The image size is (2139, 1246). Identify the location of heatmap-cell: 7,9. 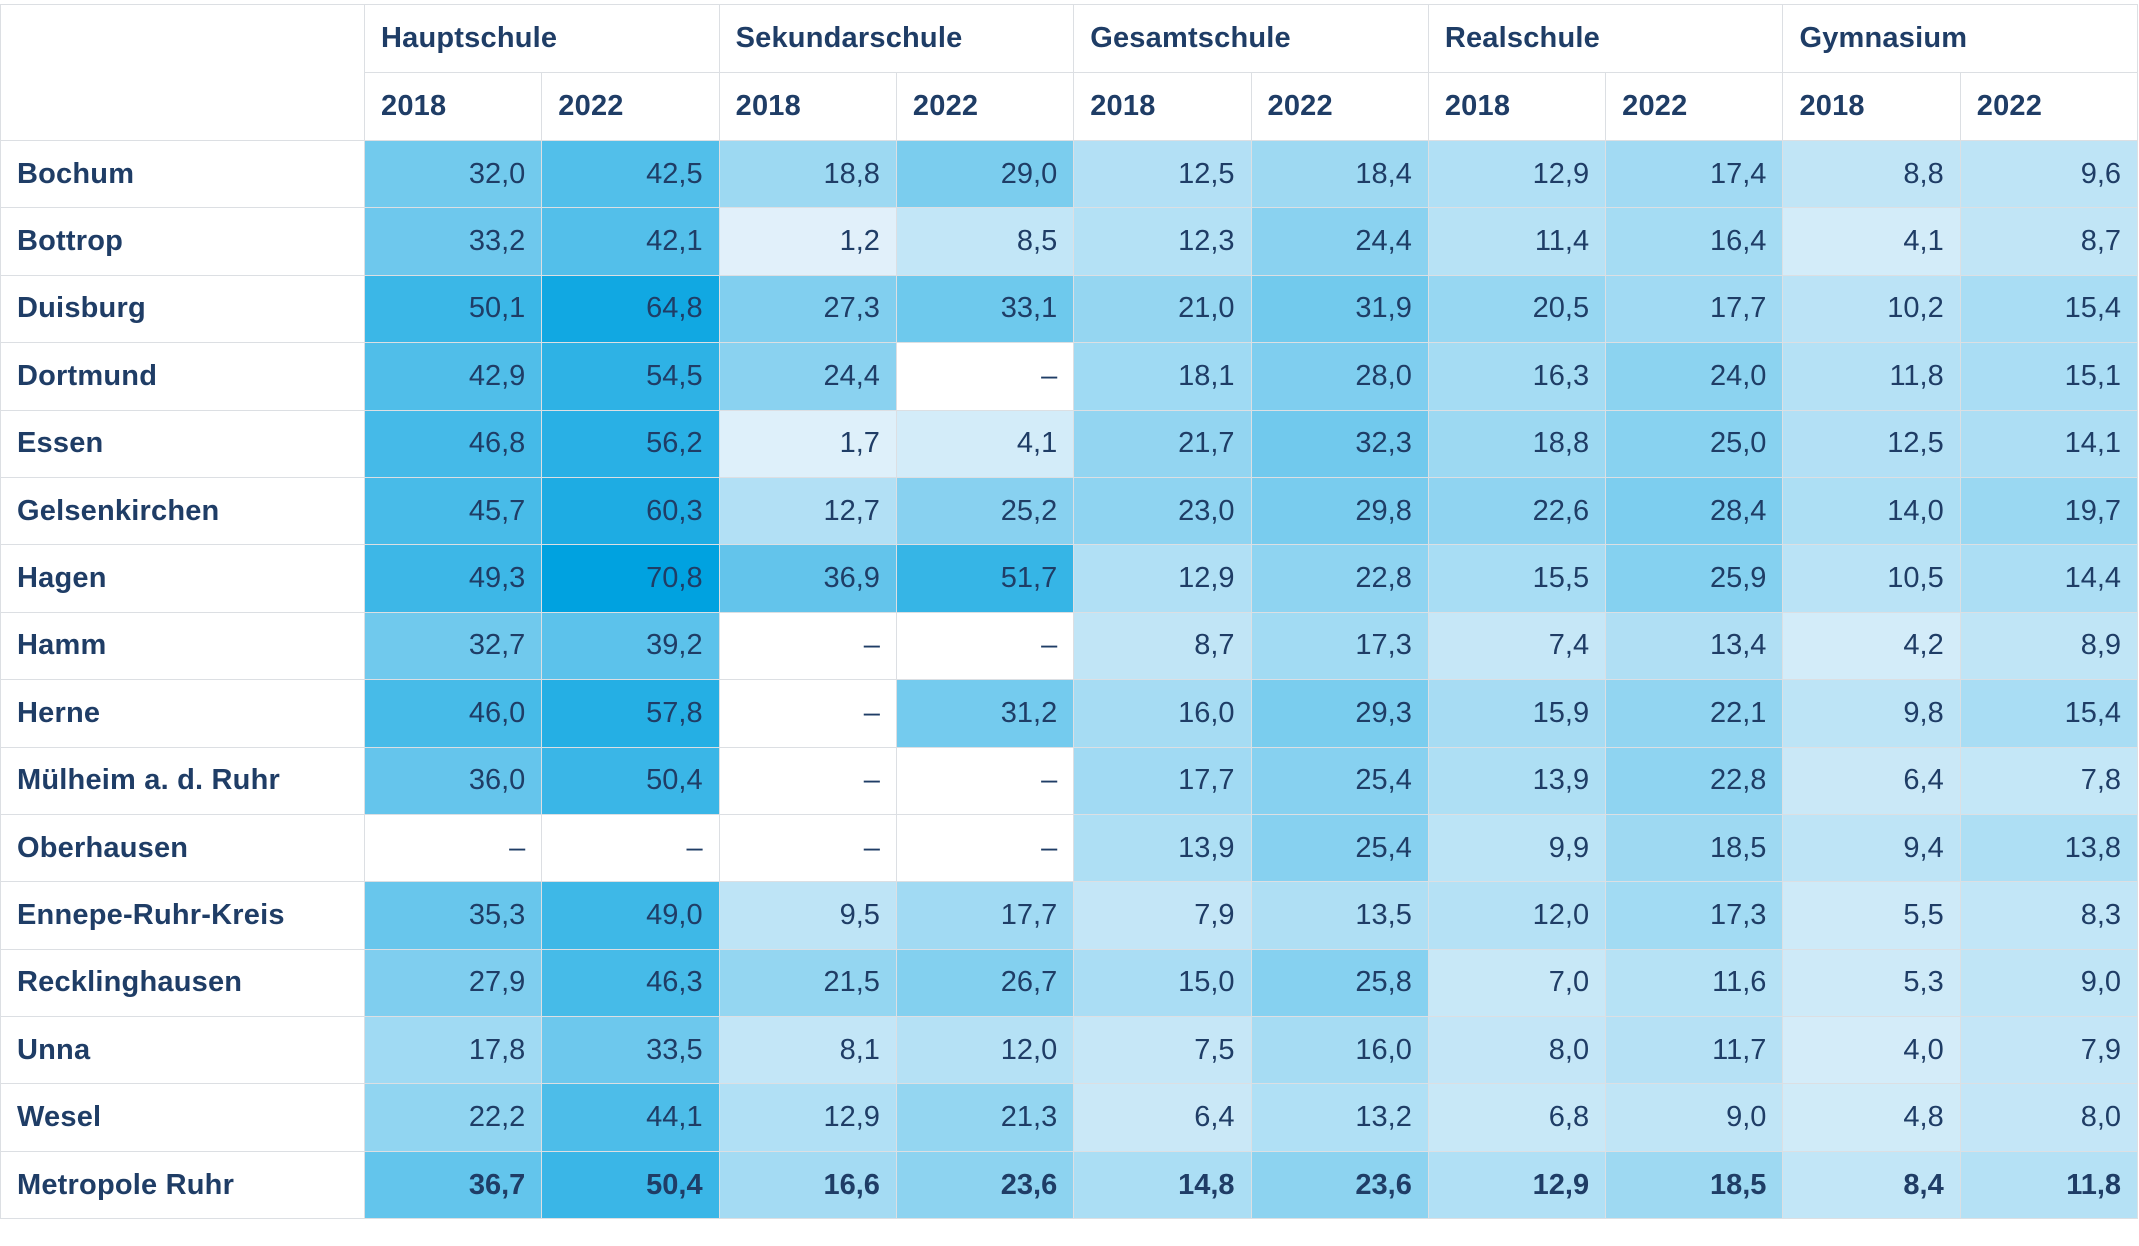
(2049, 1050).